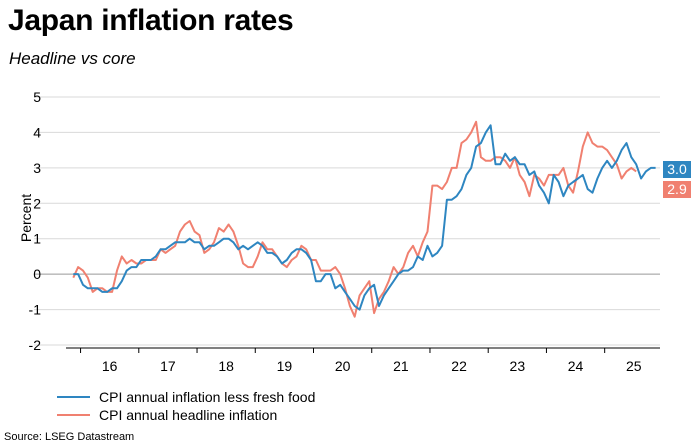 Image resolution: width=700 pixels, height=447 pixels. What do you see at coordinates (37, 168) in the screenshot?
I see `y-tick-label: 3` at bounding box center [37, 168].